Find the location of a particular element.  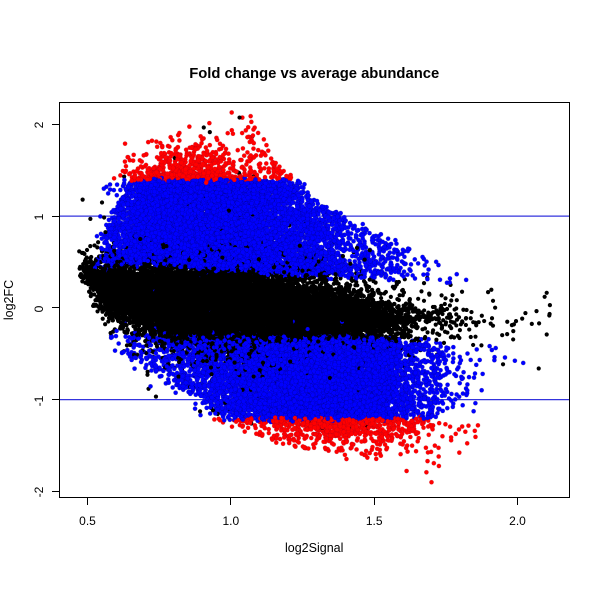

y-tick-label-text: 1 is located at coordinates (38, 217).